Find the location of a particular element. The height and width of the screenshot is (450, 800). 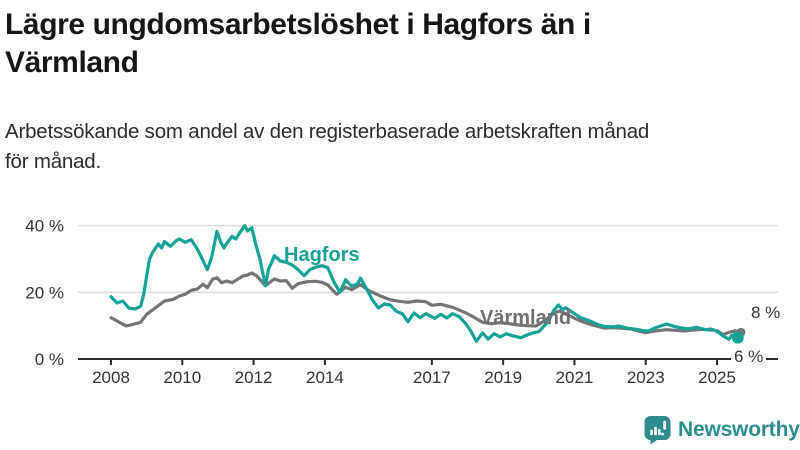

y-tick-label-20: 20 % is located at coordinates (44, 292).